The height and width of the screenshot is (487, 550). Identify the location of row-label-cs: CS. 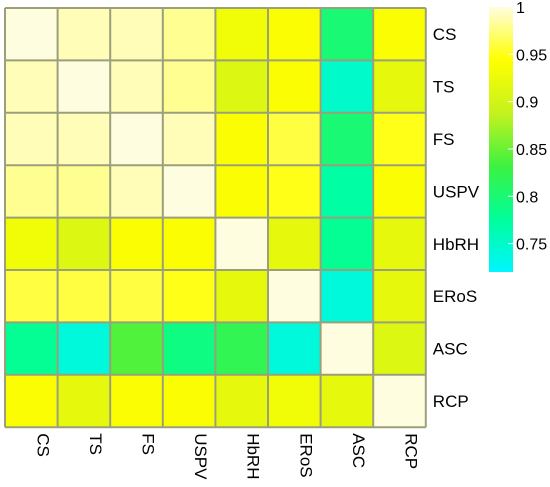
(445, 34).